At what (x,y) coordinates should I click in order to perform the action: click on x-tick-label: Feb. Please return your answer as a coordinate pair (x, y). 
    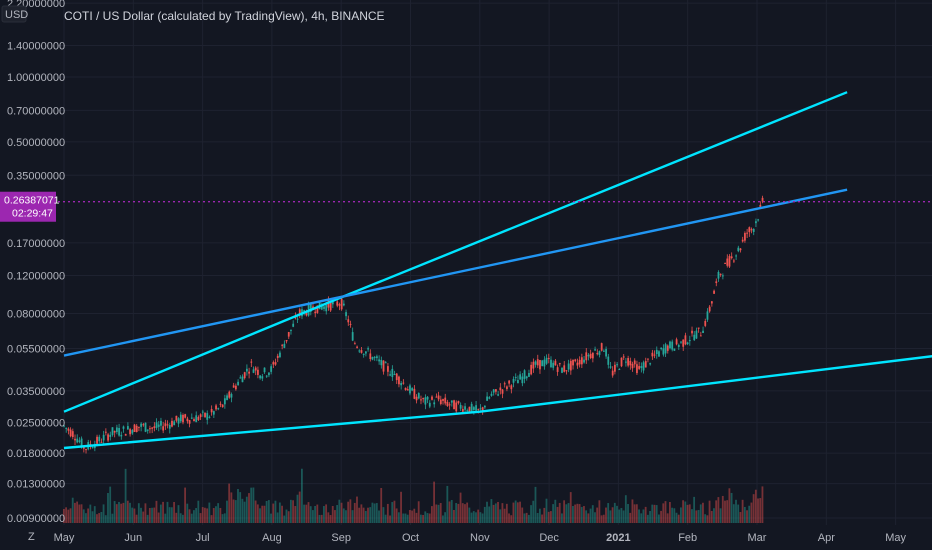
    Looking at the image, I should click on (687, 538).